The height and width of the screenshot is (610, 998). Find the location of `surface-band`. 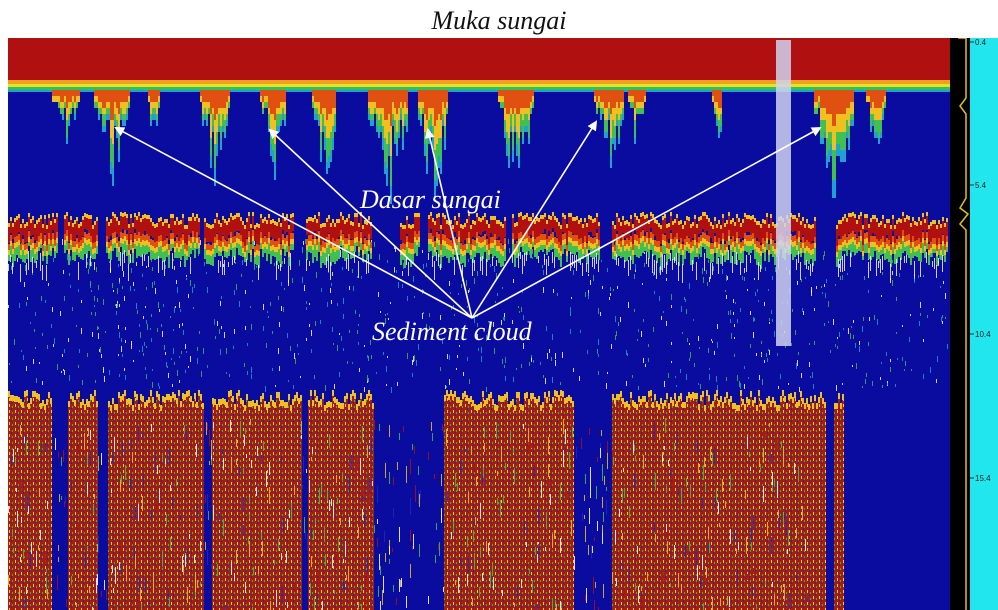

surface-band is located at coordinates (479, 65).